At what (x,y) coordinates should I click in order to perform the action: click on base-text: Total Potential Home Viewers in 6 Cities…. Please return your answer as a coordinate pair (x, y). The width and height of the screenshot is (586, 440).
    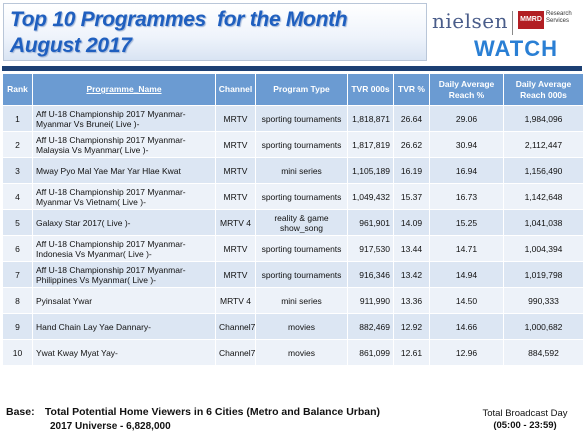
    Looking at the image, I should click on (212, 412).